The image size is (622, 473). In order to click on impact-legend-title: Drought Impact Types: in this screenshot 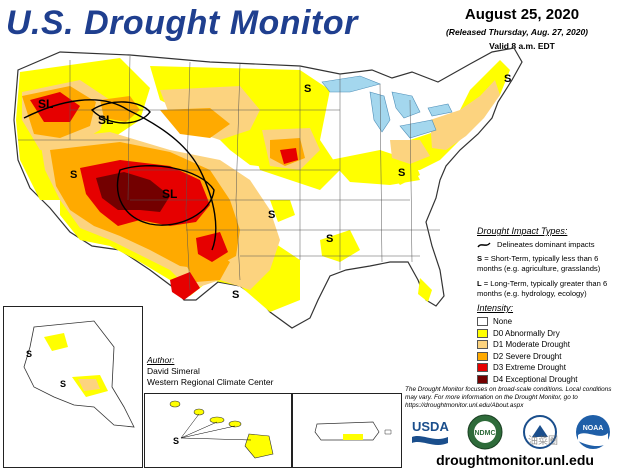, I will do `click(522, 231)`.